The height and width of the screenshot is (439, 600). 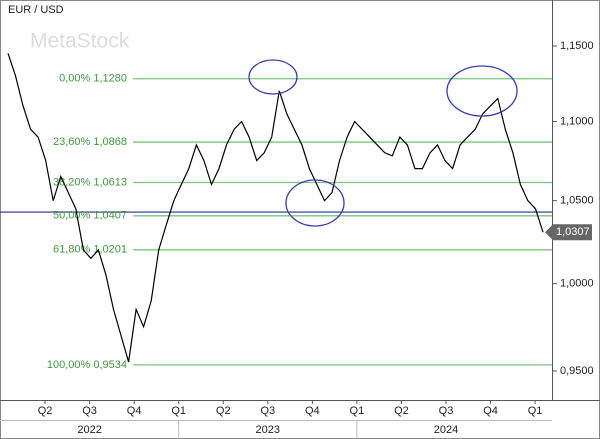 I want to click on y-tick-label: 1,0000, so click(x=577, y=284).